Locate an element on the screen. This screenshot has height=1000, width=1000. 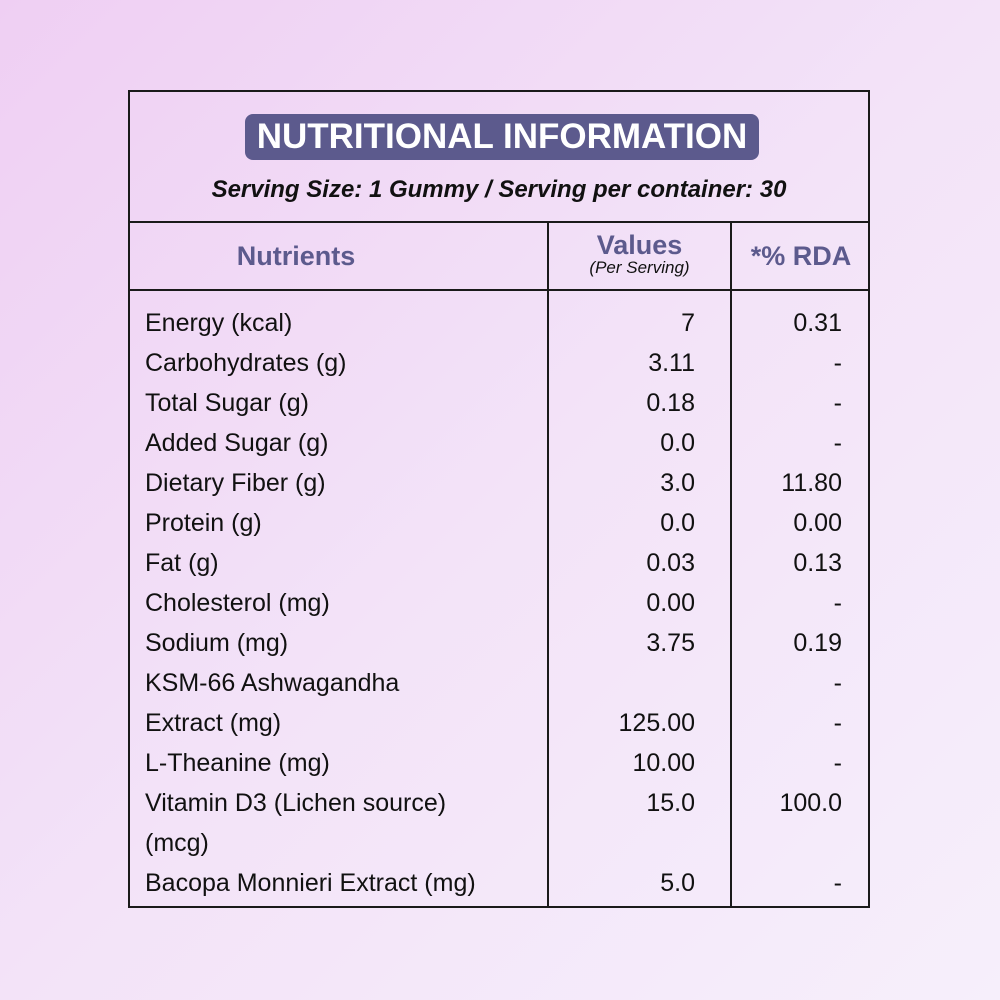
table-row: KSM-66 Ashwagandha - is located at coordinates (499, 683).